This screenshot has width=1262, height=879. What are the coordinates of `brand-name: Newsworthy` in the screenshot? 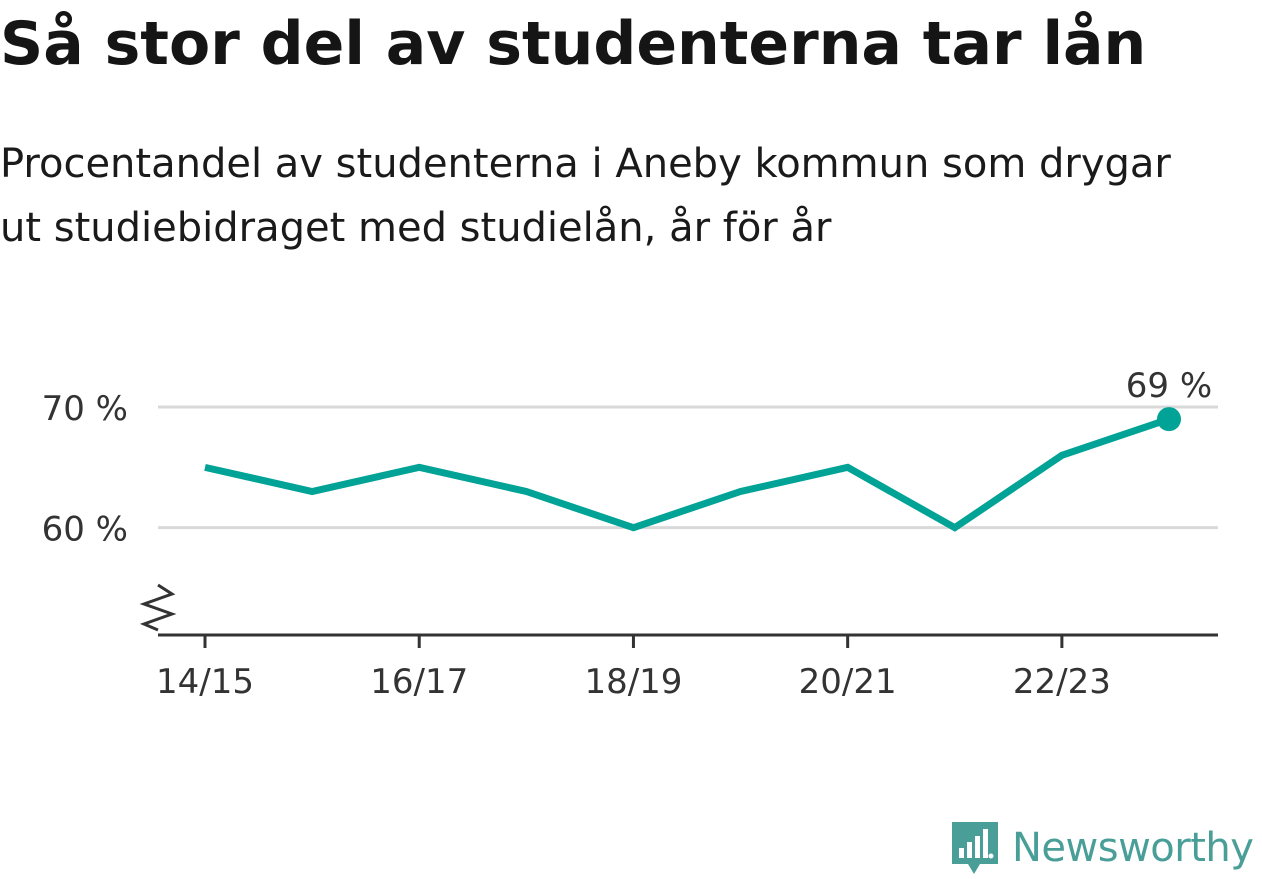 It's located at (1133, 848).